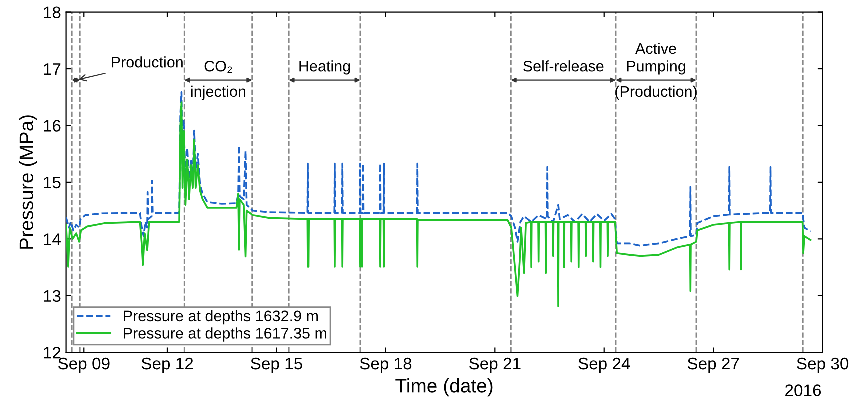 The width and height of the screenshot is (850, 410). Describe the element at coordinates (52, 70) in the screenshot. I see `y-tick-label: 17` at that location.